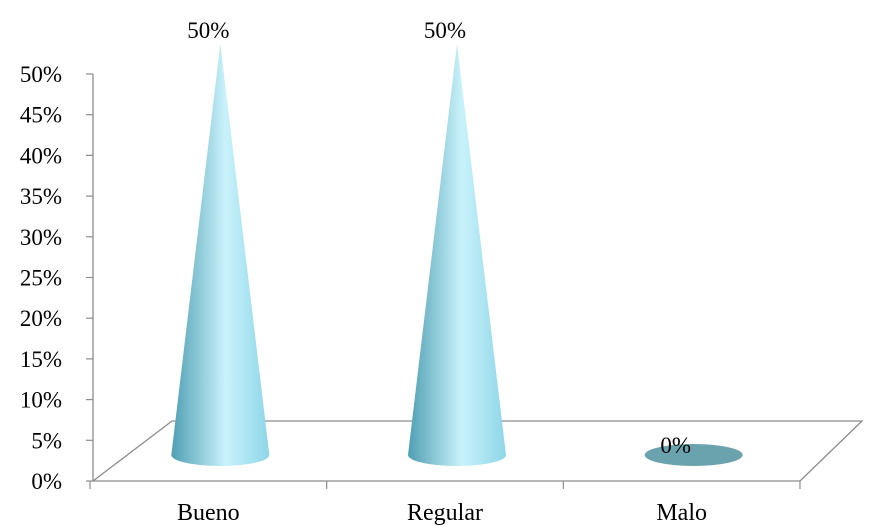 The image size is (869, 526). Describe the element at coordinates (46, 481) in the screenshot. I see `y-tick-label: 0%` at that location.